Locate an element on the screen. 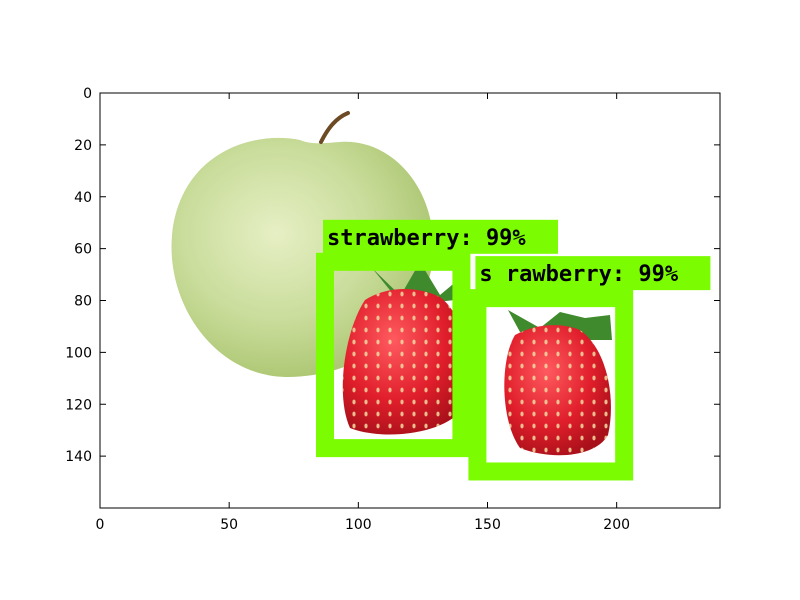 Image resolution: width=800 pixels, height=600 pixels. x-tick-label: 100 is located at coordinates (358, 525).